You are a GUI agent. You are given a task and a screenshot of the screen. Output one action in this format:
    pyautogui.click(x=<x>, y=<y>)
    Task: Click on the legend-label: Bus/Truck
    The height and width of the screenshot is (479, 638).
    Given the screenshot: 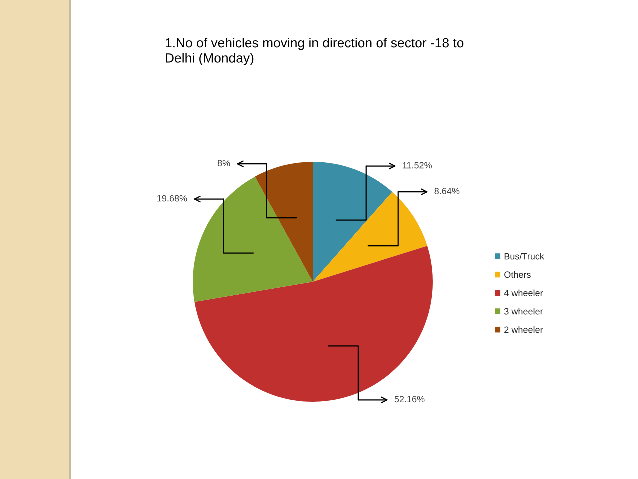 What is the action you would take?
    pyautogui.click(x=524, y=256)
    